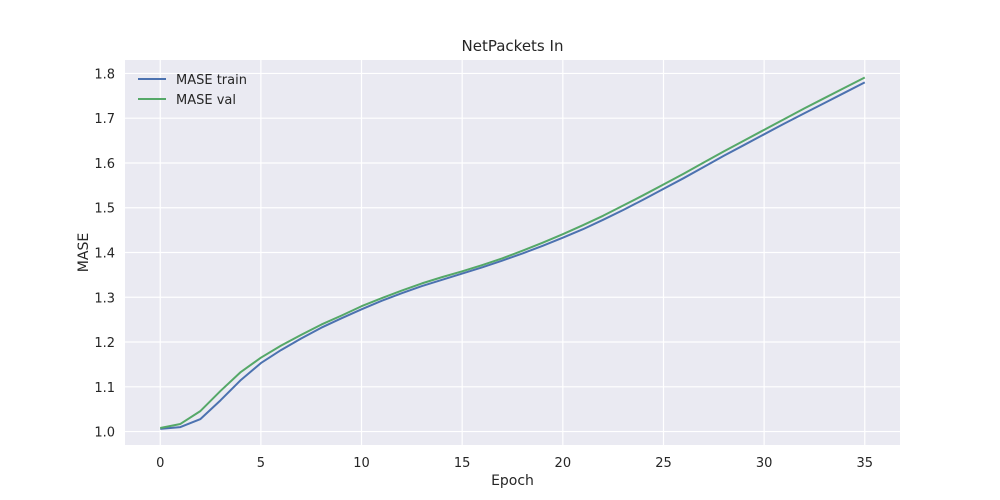 The image size is (1000, 500). What do you see at coordinates (104, 74) in the screenshot?
I see `y-tick-label: 1.8` at bounding box center [104, 74].